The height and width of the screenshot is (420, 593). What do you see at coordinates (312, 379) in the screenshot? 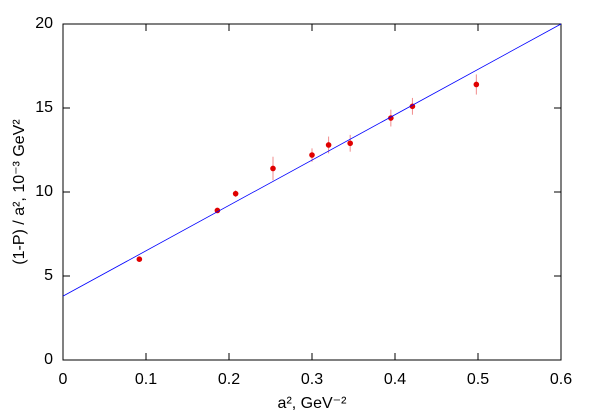
I see `x-tick-label: 0.3` at bounding box center [312, 379].